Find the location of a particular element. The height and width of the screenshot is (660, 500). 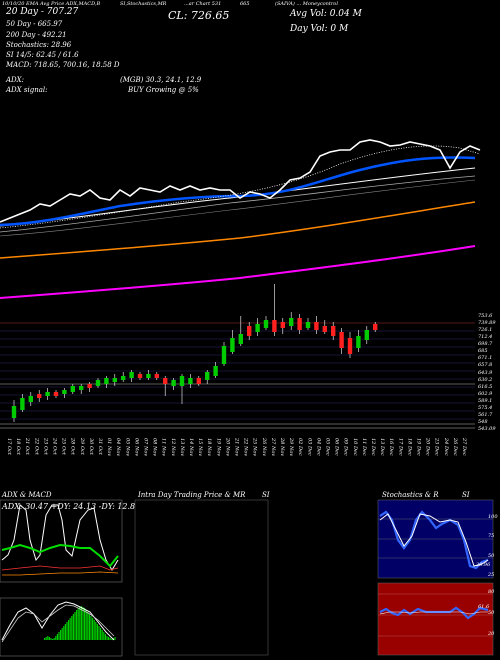

date-tick: 26 Dec is located at coordinates (454, 447).